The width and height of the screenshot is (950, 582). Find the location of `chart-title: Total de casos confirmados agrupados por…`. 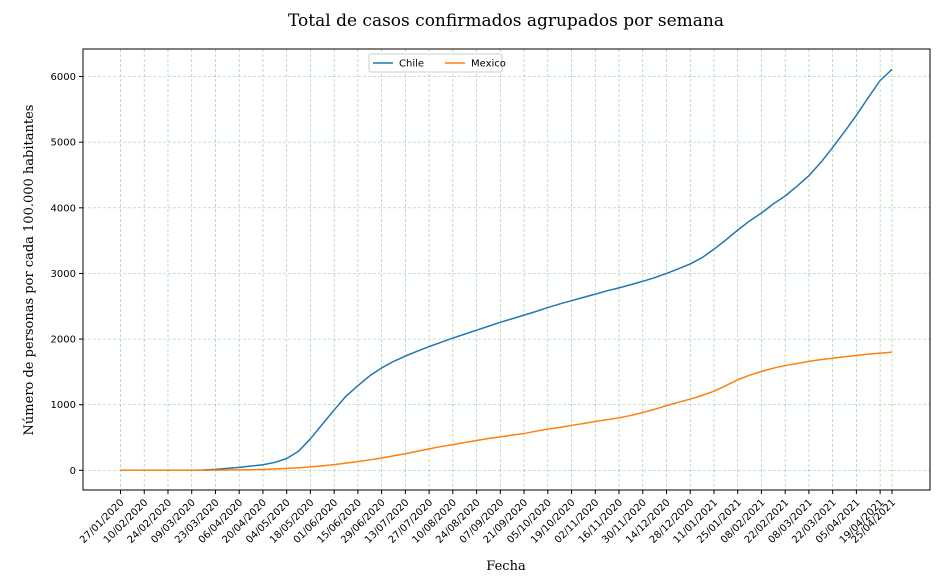

chart-title: Total de casos confirmados agrupados por… is located at coordinates (506, 21).